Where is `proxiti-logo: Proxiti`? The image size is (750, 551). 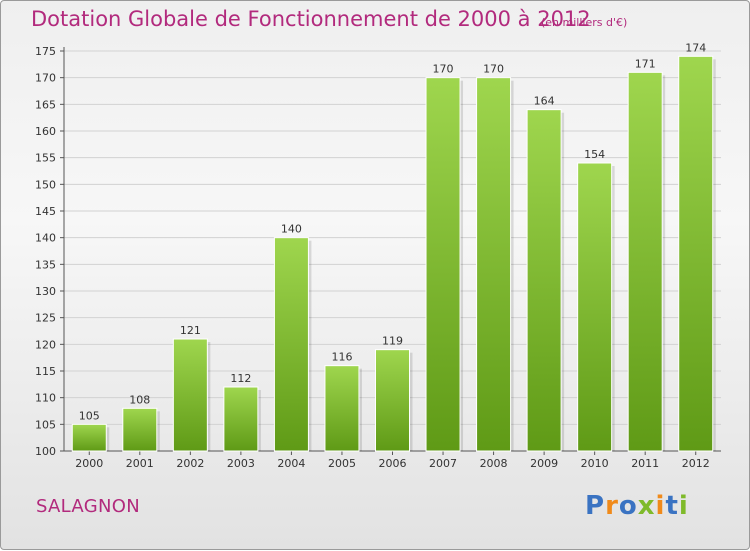
proxiti-logo: Proxiti is located at coordinates (637, 506).